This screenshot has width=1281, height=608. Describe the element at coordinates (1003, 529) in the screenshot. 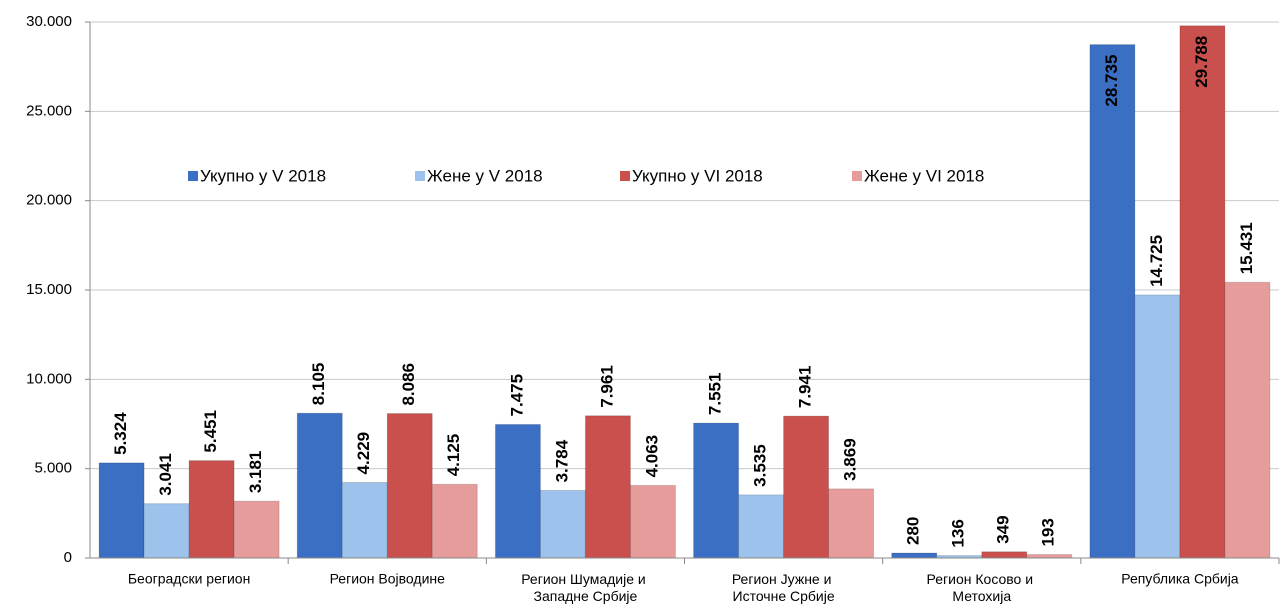

I see `value-label: 349` at that location.